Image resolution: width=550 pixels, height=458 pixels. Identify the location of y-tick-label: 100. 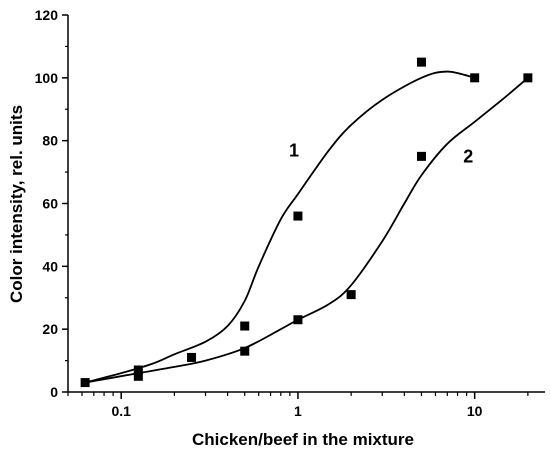
(47, 78).